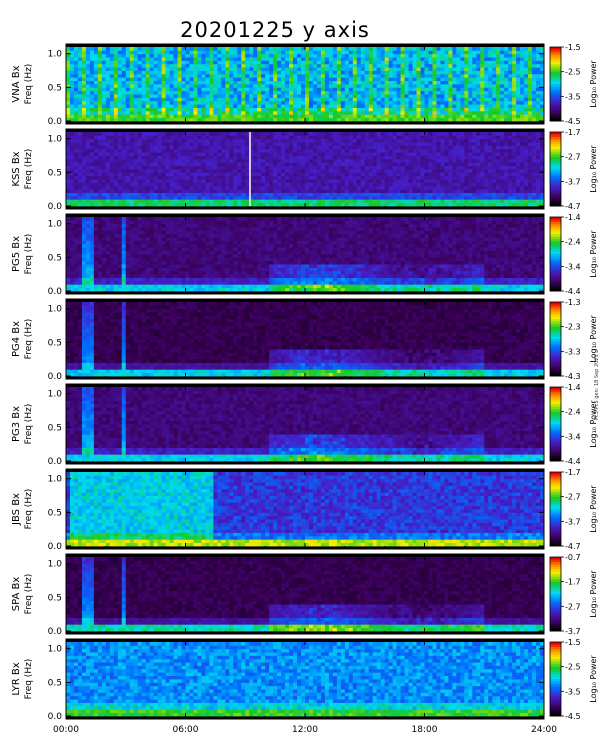  Describe the element at coordinates (425, 730) in the screenshot. I see `x-tick-label: 18:00` at that location.